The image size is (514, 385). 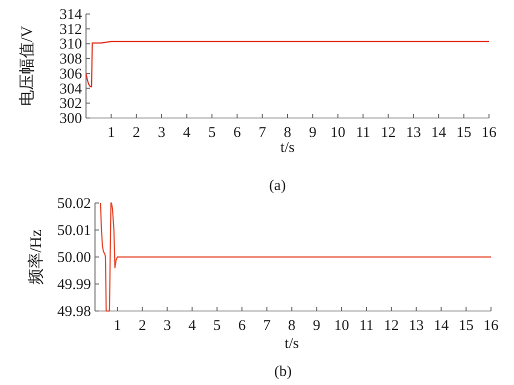 I want to click on y-tick-label: 308, so click(x=71, y=60).